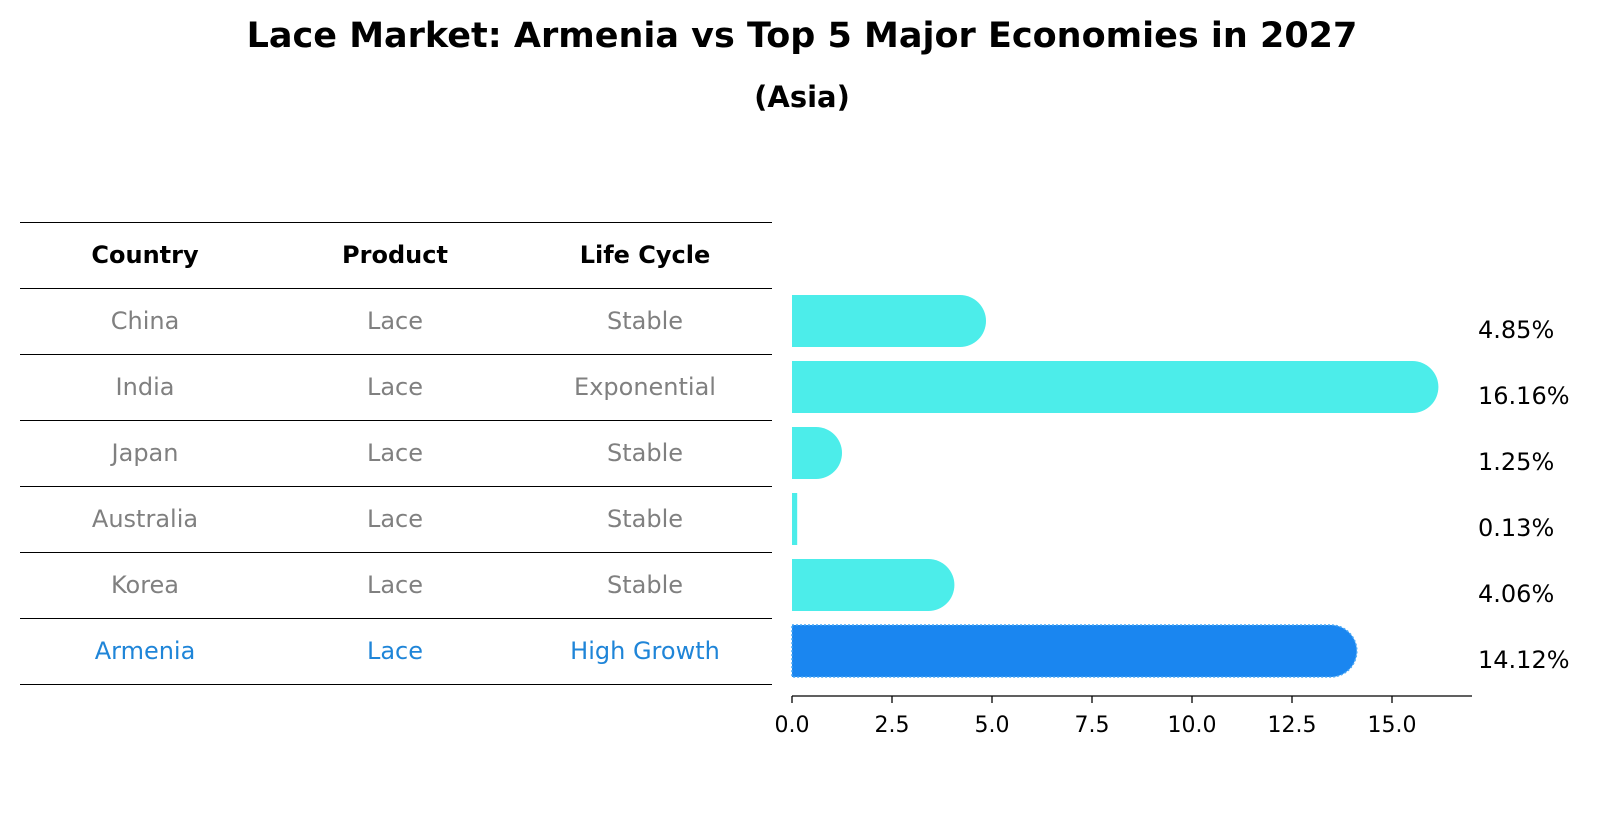  What do you see at coordinates (1524, 495) in the screenshot?
I see `value-labels-group: 4.85% 16.16% 1.25% 0.13% 4.06% 14.12%` at bounding box center [1524, 495].